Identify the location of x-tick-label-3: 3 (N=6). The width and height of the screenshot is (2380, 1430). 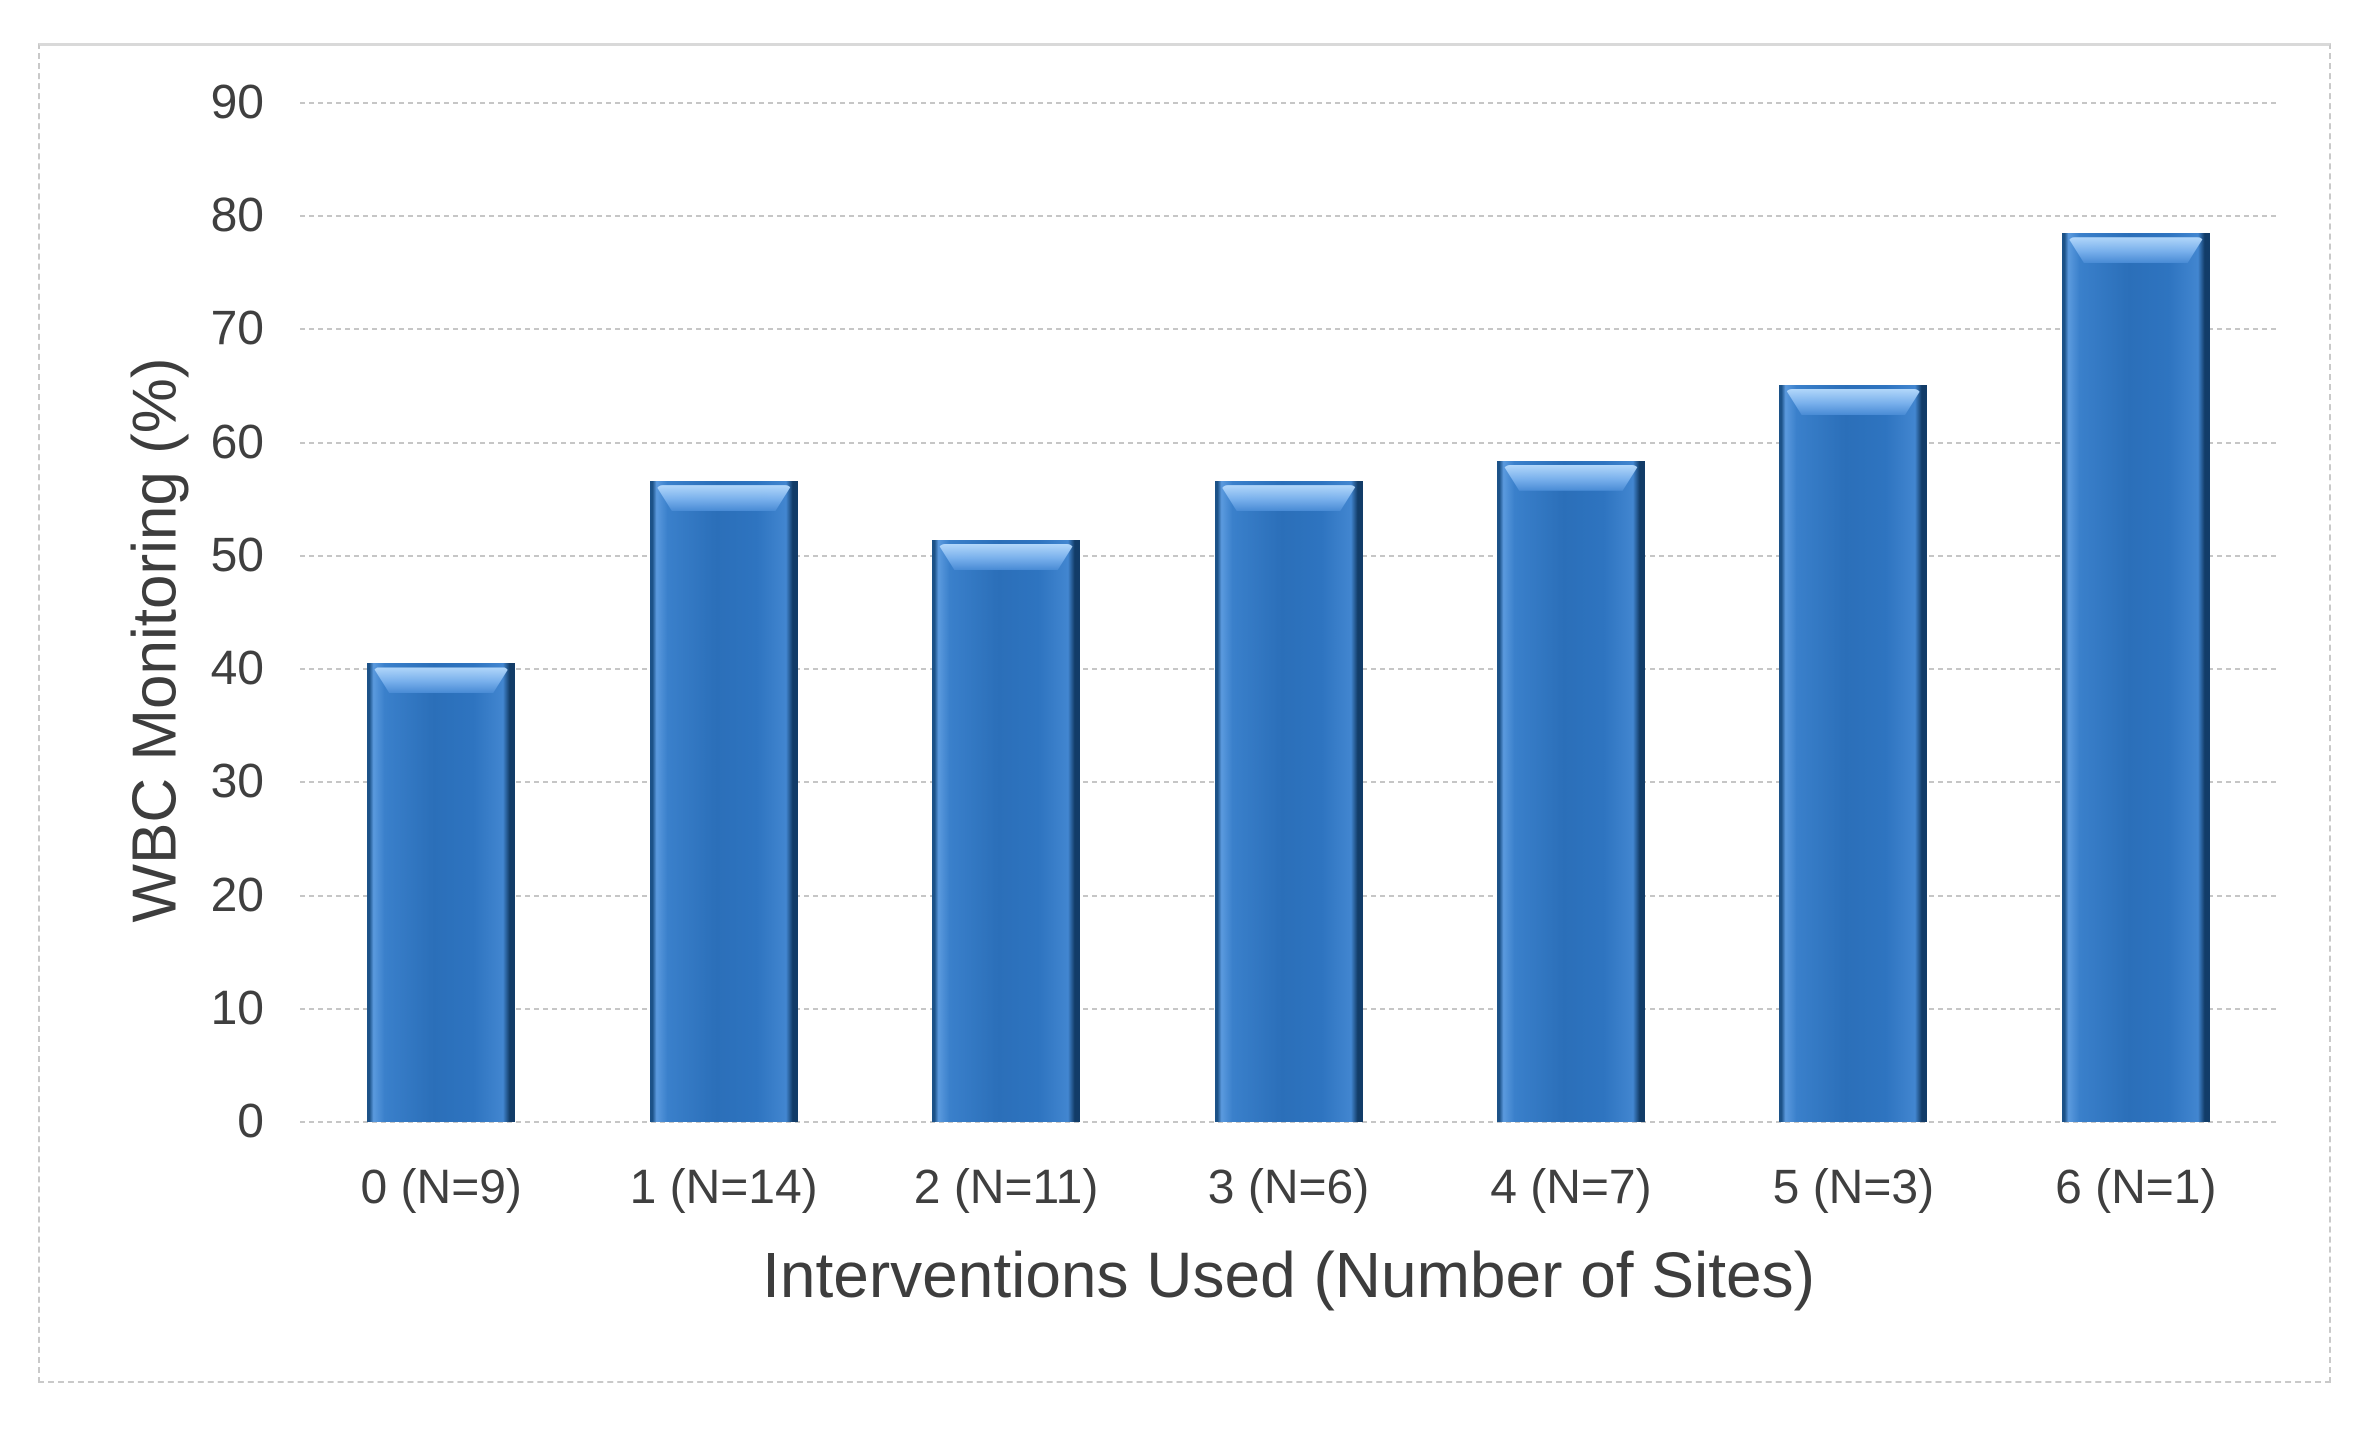
(1288, 1187).